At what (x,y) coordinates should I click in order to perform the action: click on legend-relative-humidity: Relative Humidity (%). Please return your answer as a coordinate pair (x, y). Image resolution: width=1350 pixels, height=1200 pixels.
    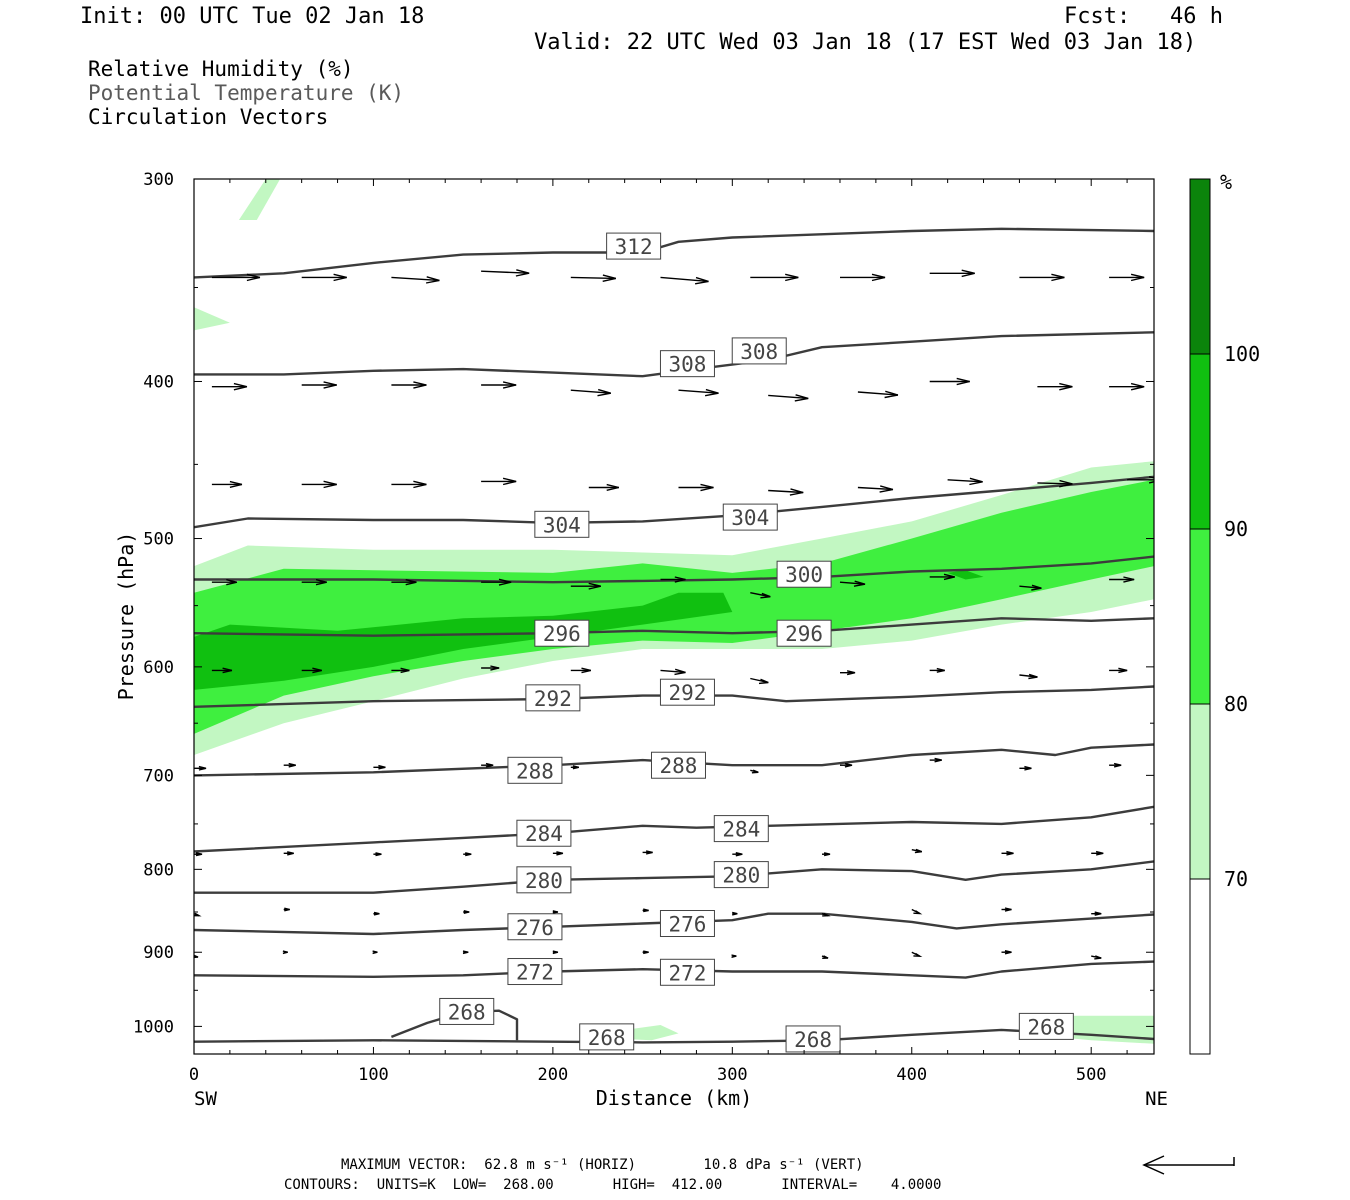
    Looking at the image, I should click on (221, 69).